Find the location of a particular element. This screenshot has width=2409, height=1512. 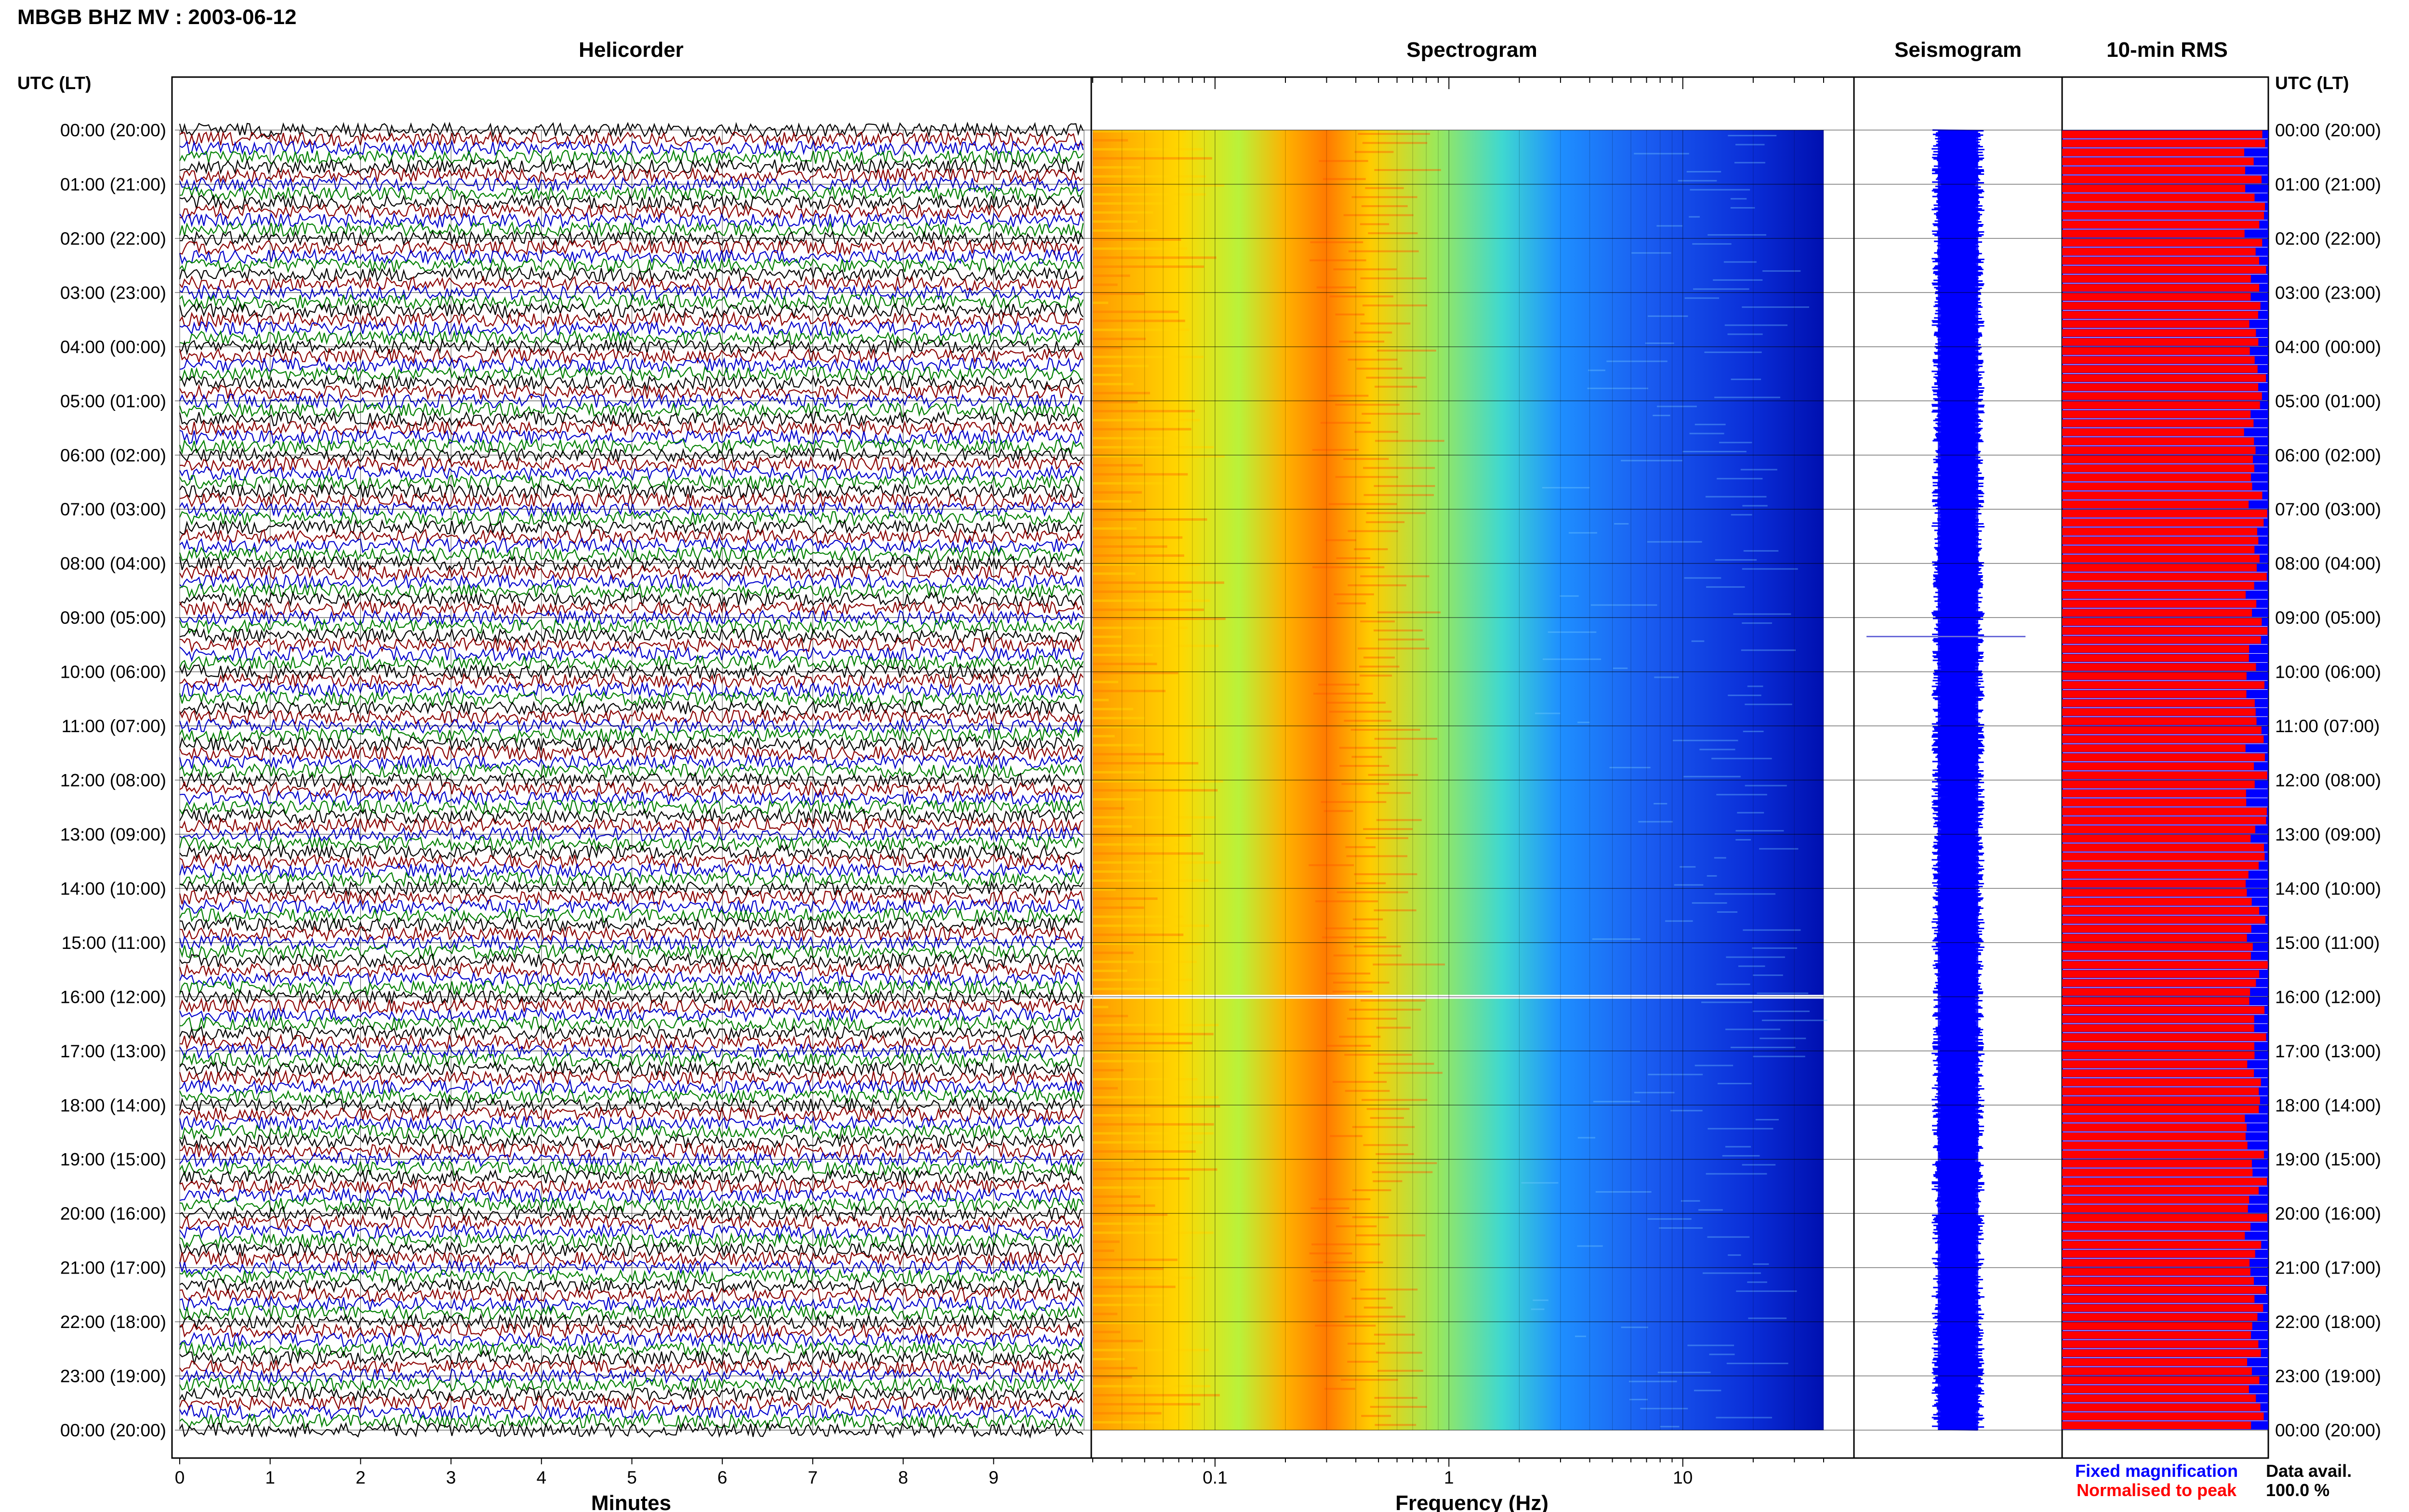

time-label: 16:00 (12:00) is located at coordinates (113, 997).